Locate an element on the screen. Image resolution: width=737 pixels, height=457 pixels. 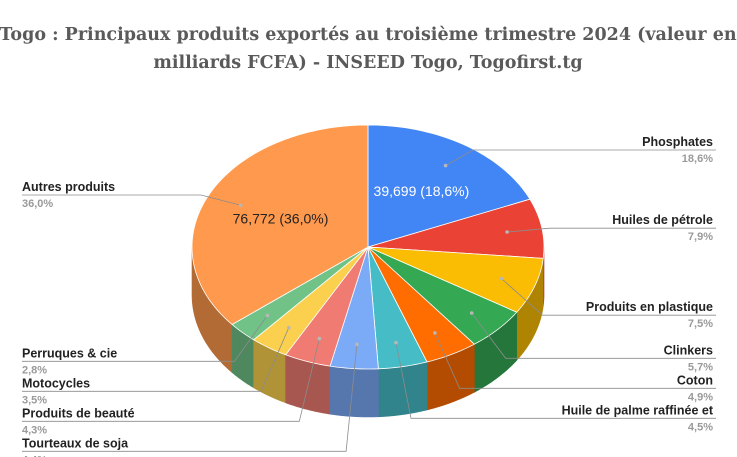
callout-percent-5: 4,9% is located at coordinates (700, 397).